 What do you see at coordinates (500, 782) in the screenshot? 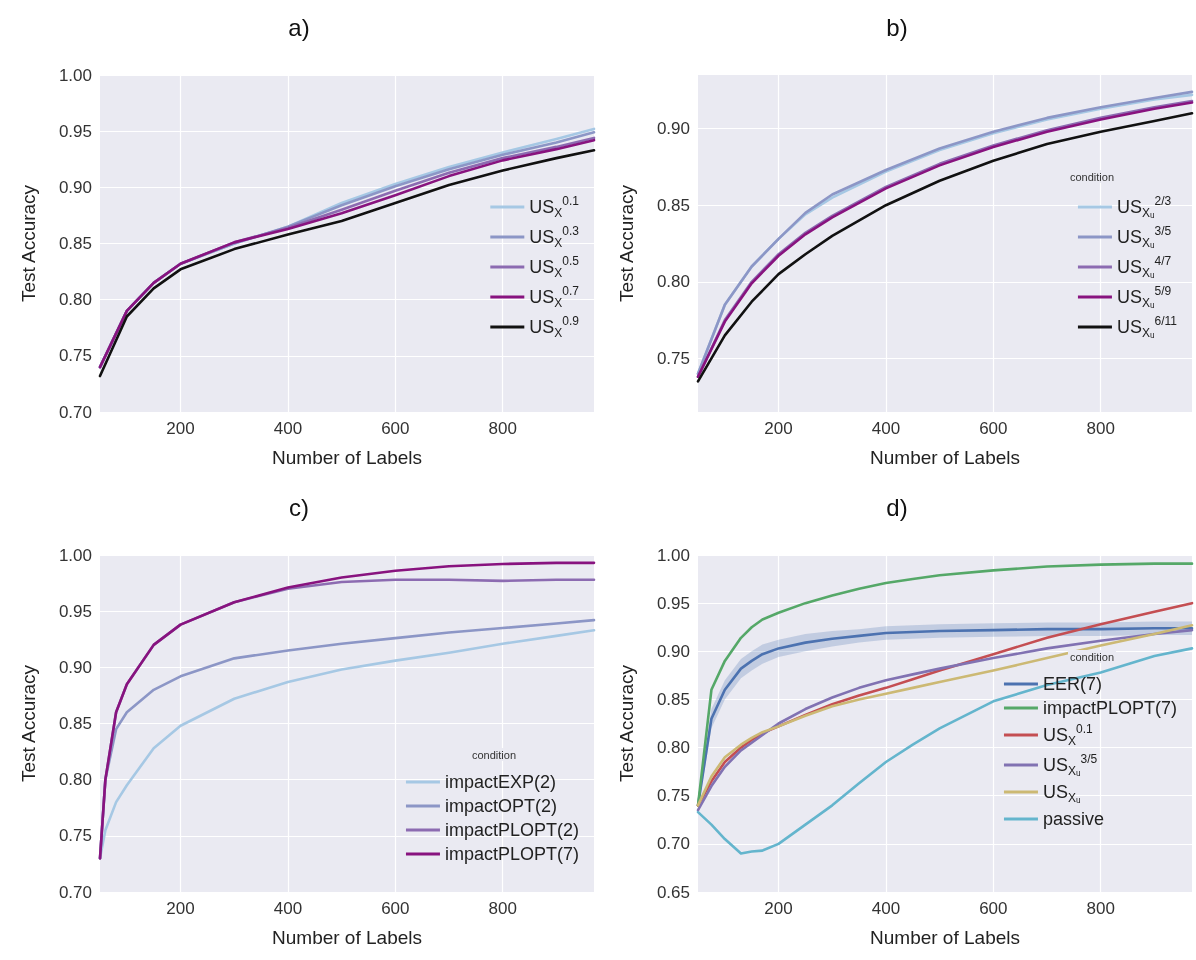
I see `legend-label: impactEXP(2)` at bounding box center [500, 782].